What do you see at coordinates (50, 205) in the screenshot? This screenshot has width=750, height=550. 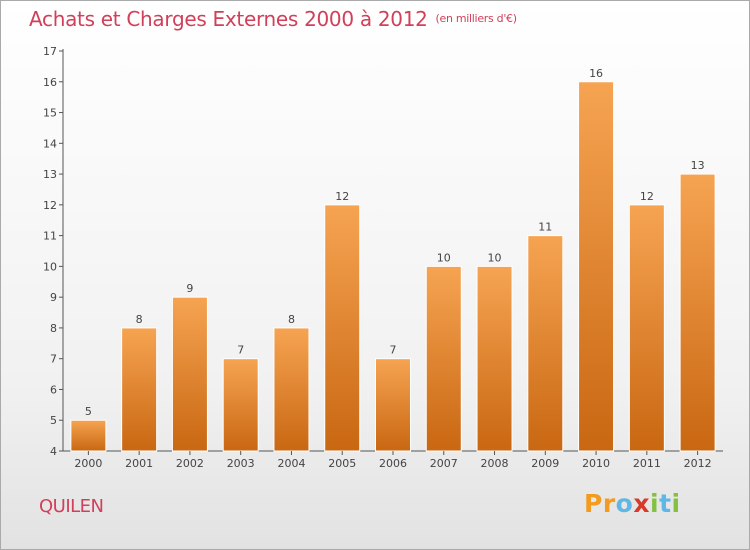 I see `y-tick-label: 12` at bounding box center [50, 205].